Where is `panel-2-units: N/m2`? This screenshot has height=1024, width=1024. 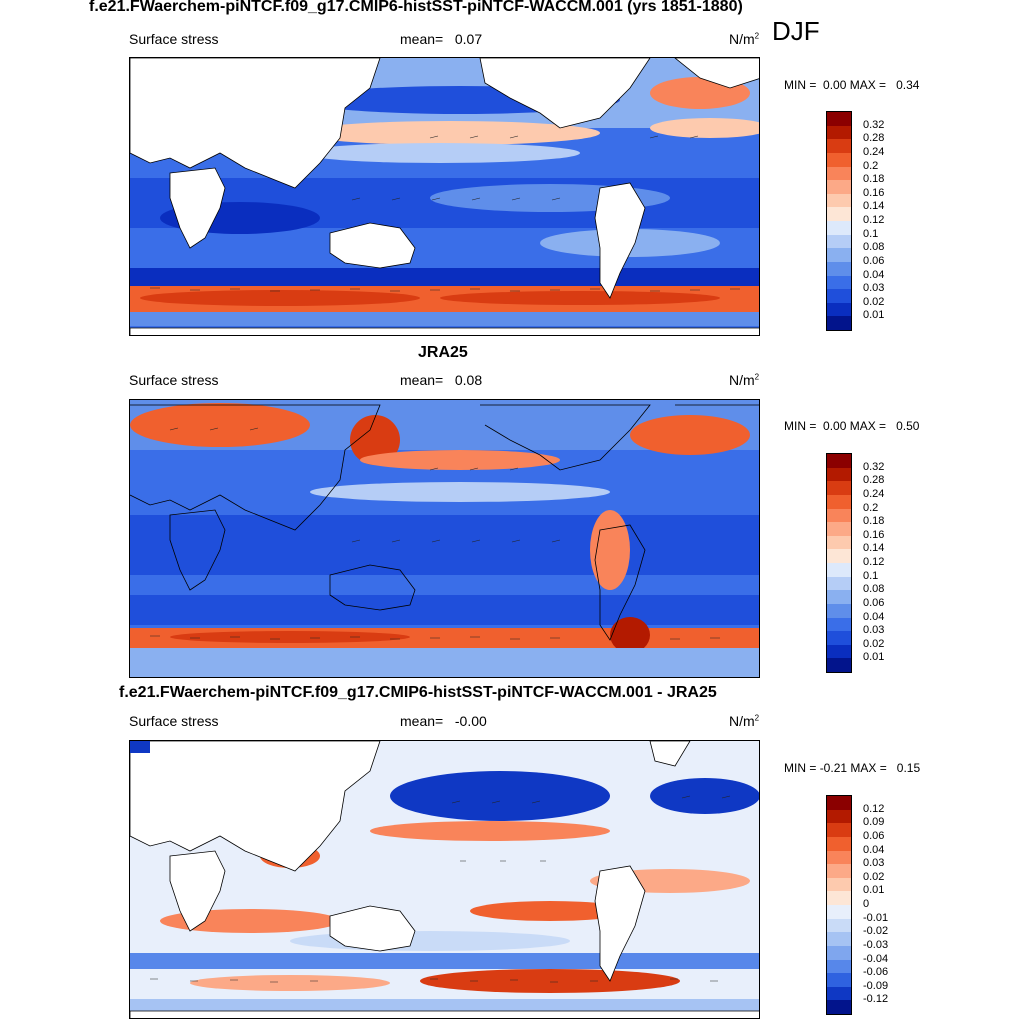
panel-2-units: N/m2 is located at coordinates (744, 380).